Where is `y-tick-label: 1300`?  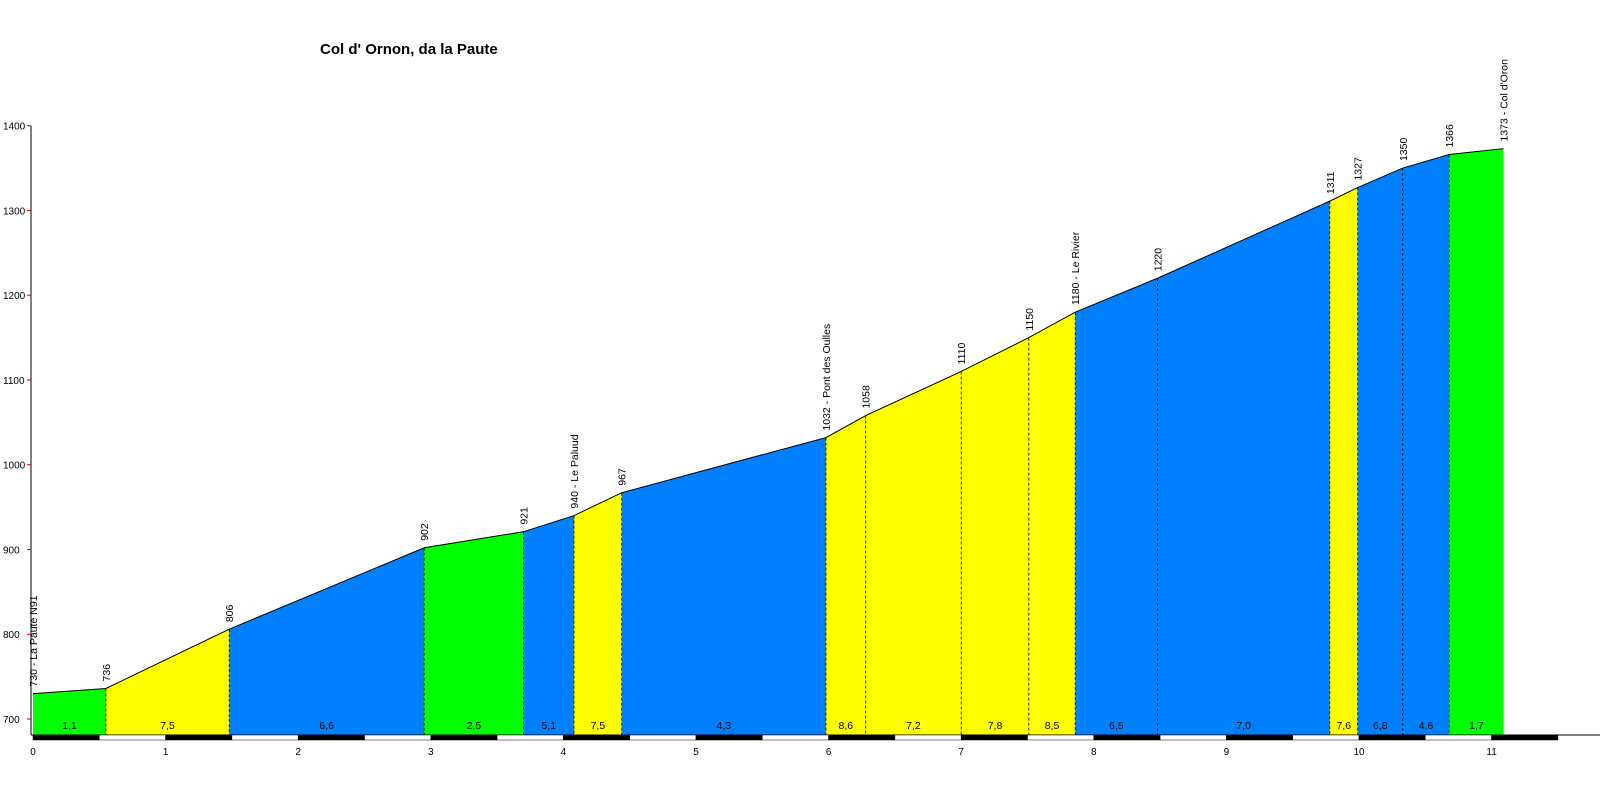 y-tick-label: 1300 is located at coordinates (14, 211).